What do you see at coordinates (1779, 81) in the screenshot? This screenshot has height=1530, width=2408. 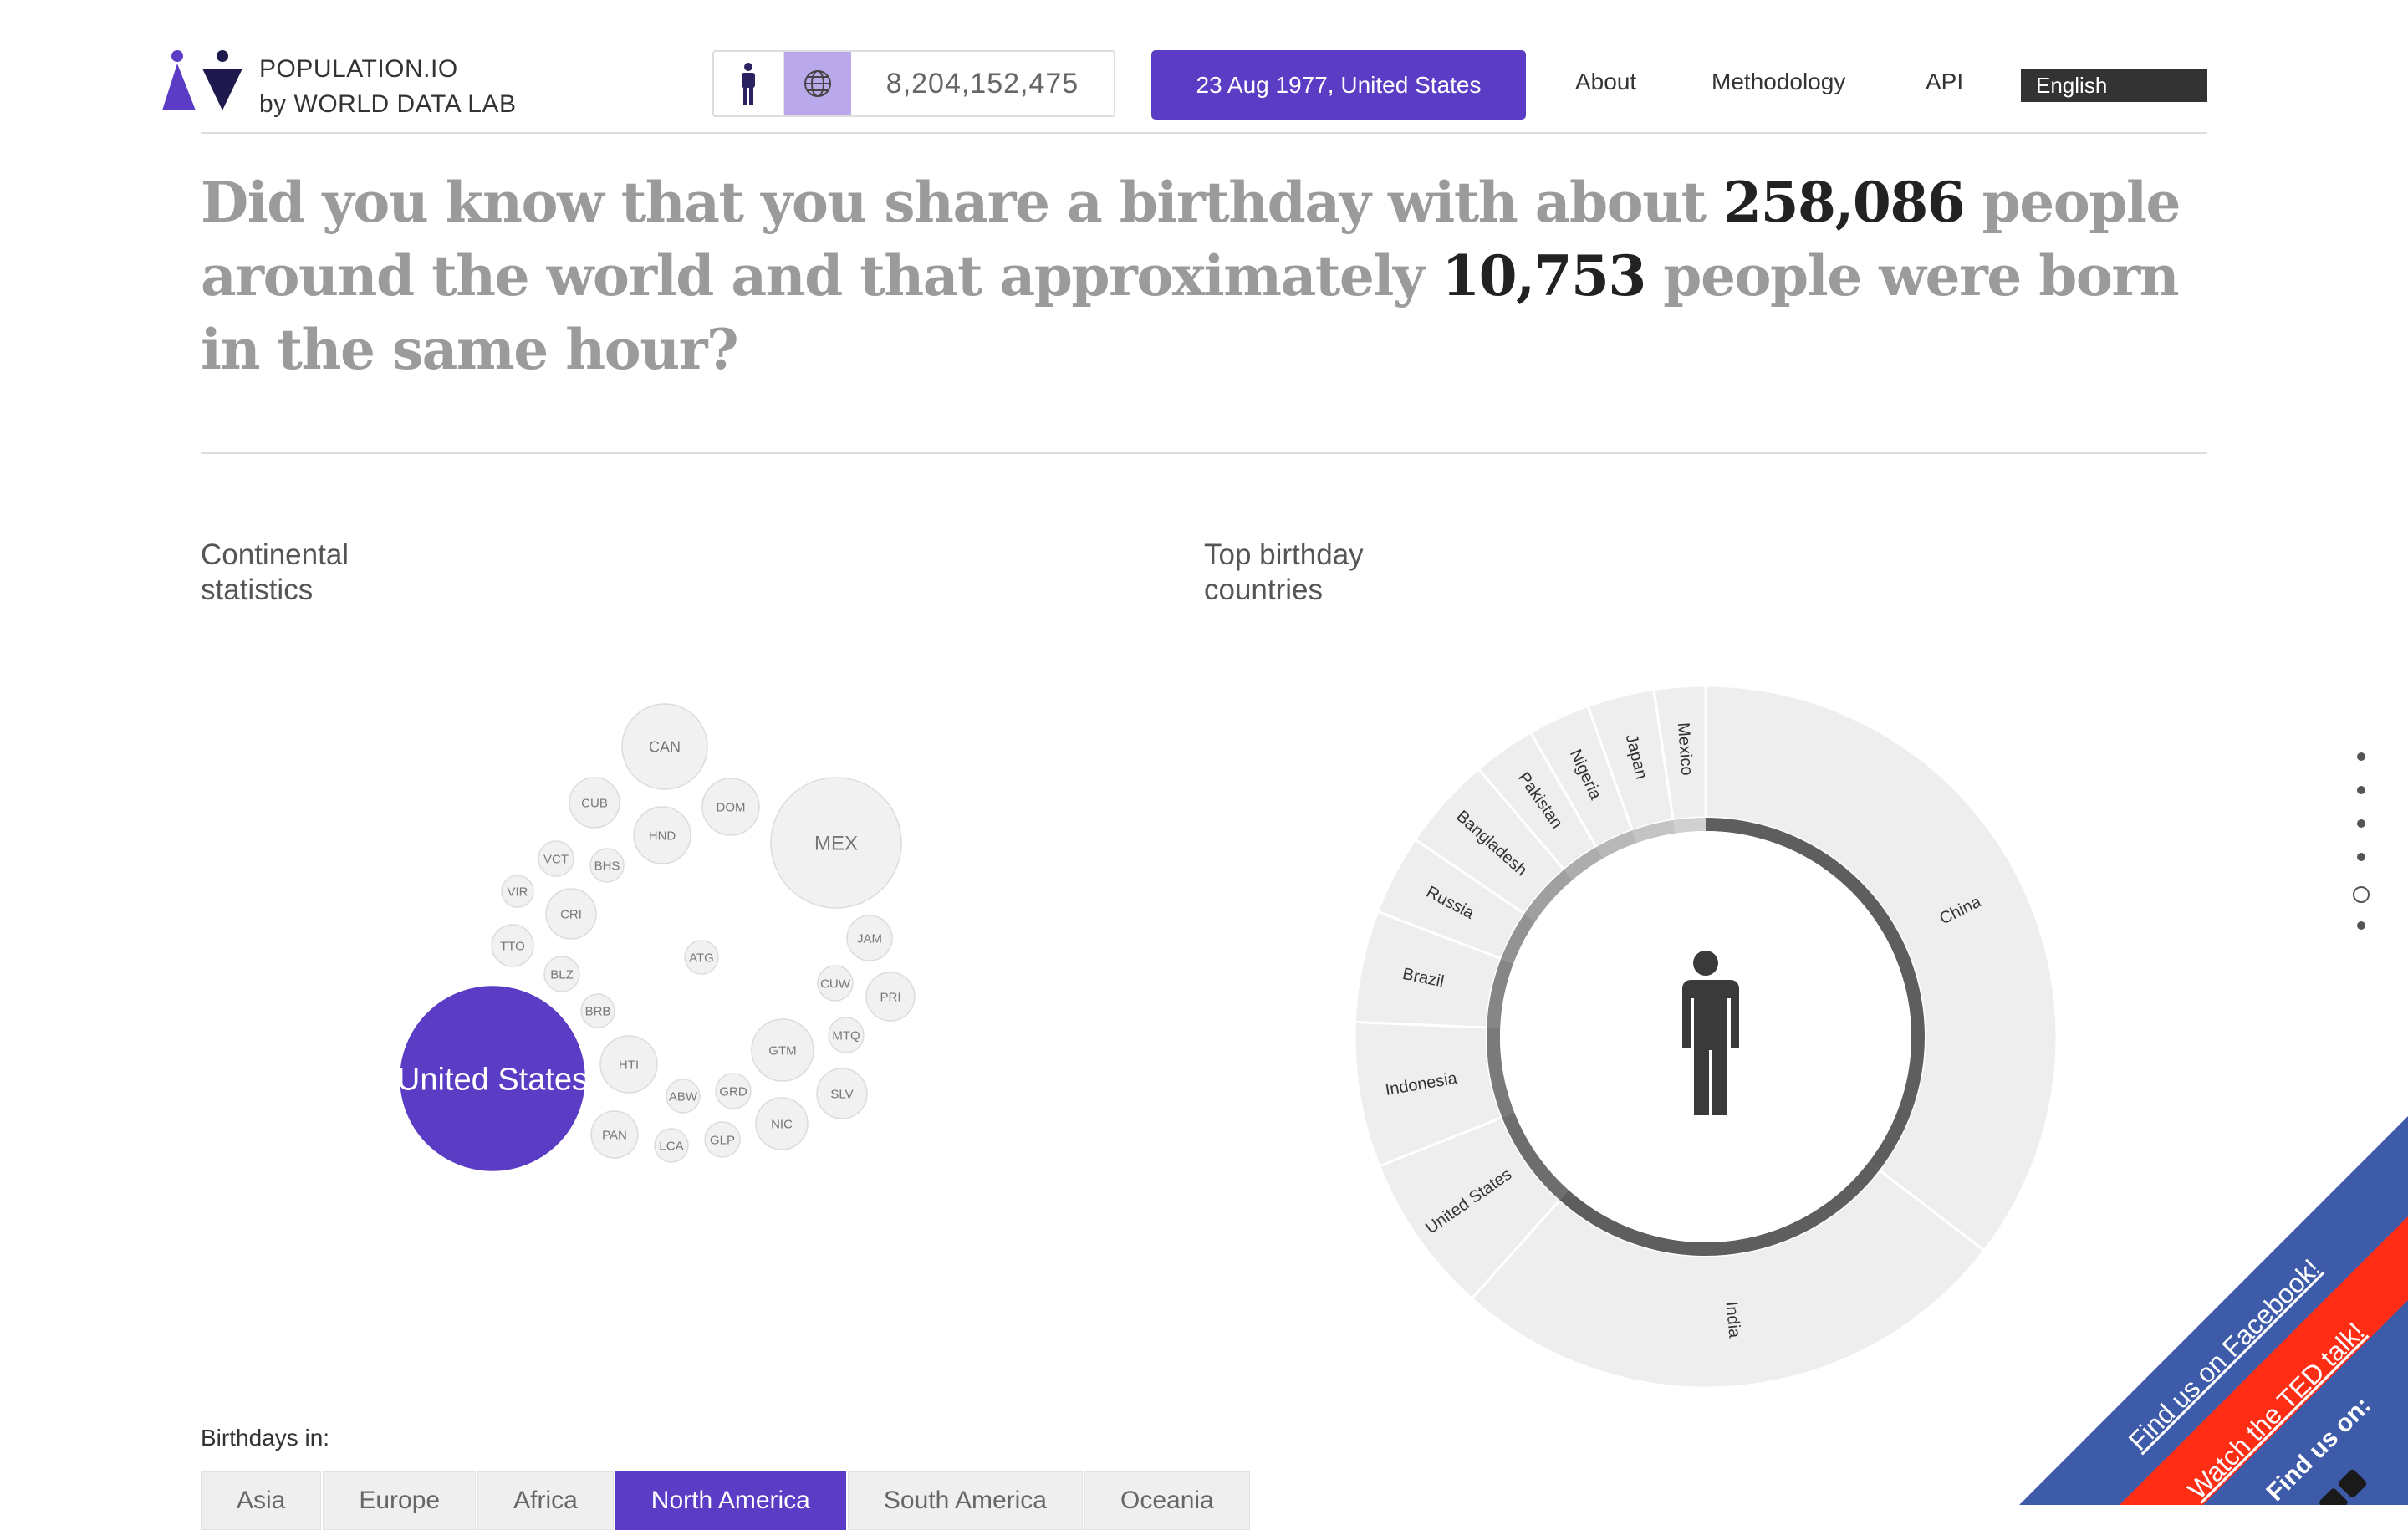 I see `nav-methodology: Methodology` at bounding box center [1779, 81].